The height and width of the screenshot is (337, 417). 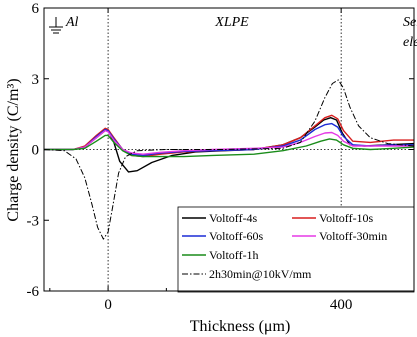 What do you see at coordinates (36, 151) in the screenshot?
I see `y-tick-label: 0` at bounding box center [36, 151].